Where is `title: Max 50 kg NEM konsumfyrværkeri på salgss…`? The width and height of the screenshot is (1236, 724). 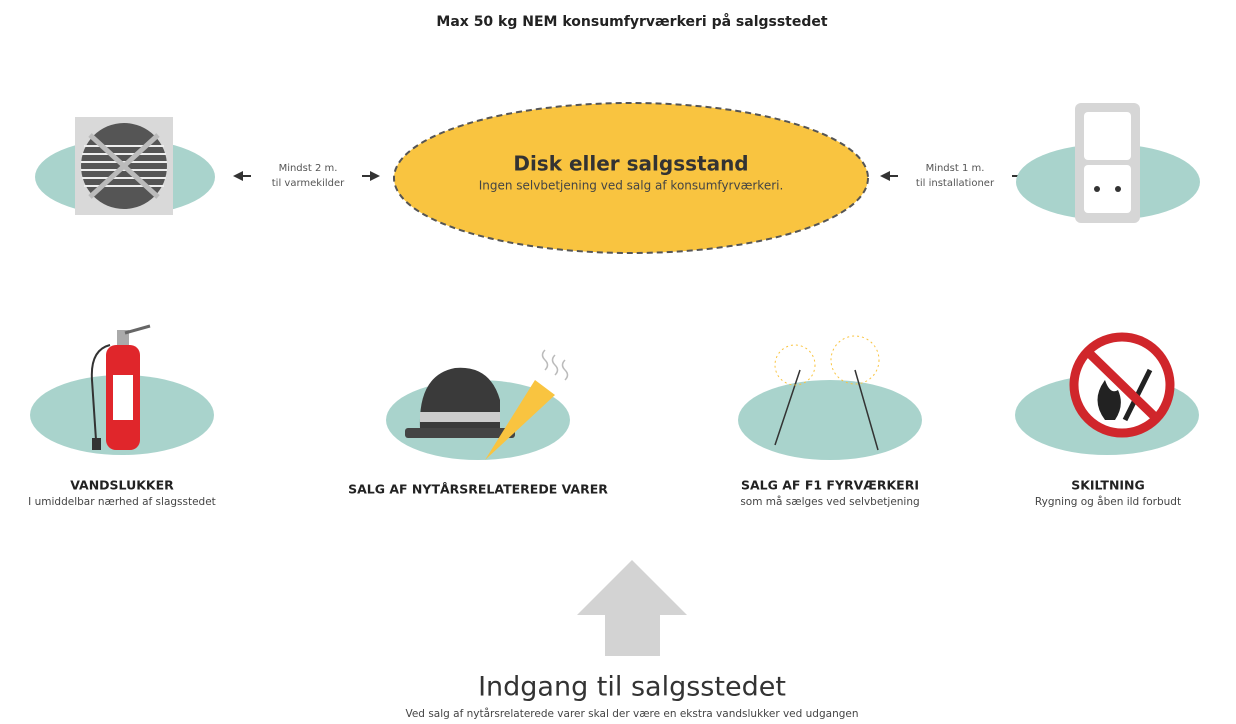
title: Max 50 kg NEM konsumfyrværkeri på salgss… is located at coordinates (631, 21).